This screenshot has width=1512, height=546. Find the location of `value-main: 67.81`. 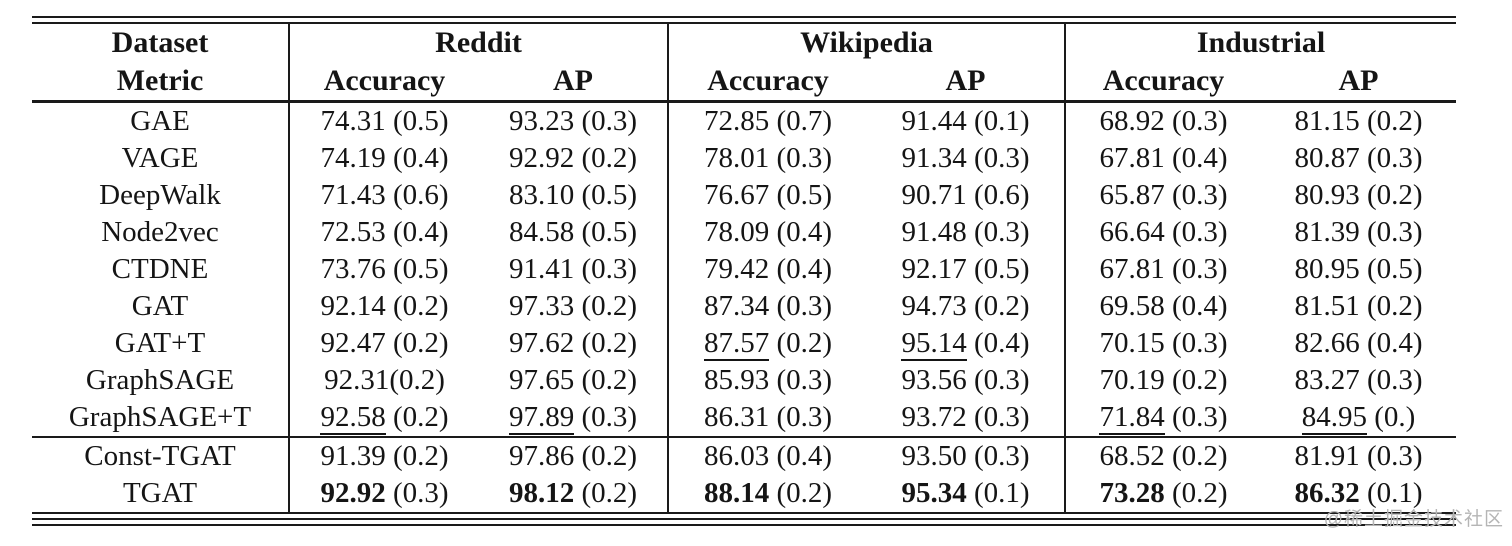

value-main: 67.81 is located at coordinates (1132, 269).